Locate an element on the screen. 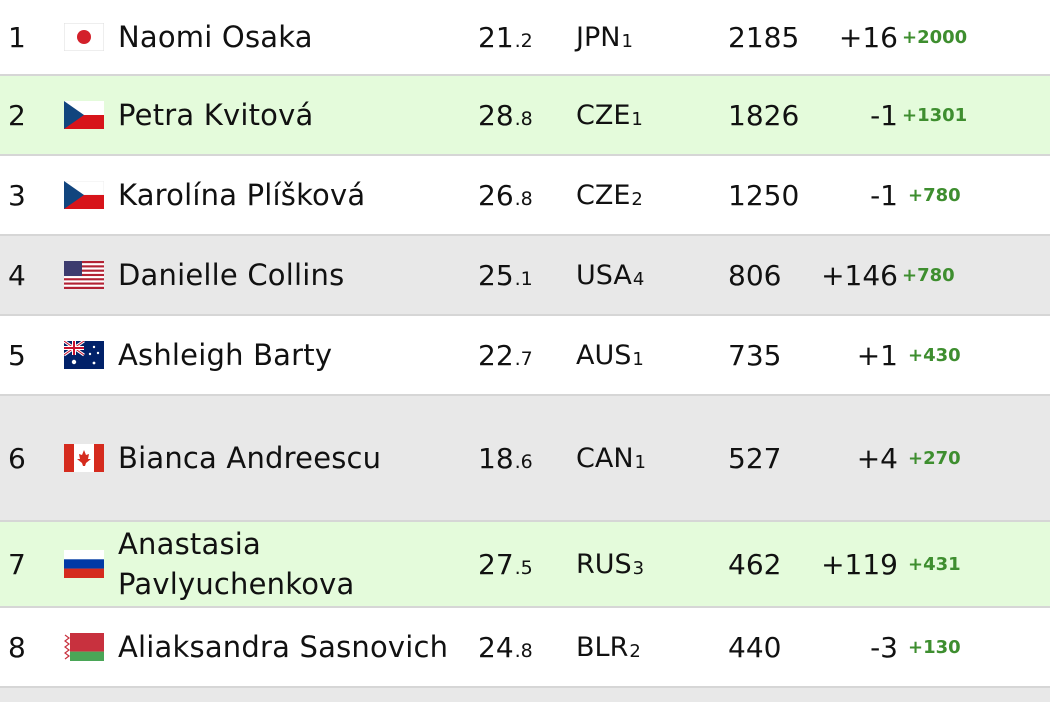  player-name-line2: Pavlyuchenkova is located at coordinates (236, 584).